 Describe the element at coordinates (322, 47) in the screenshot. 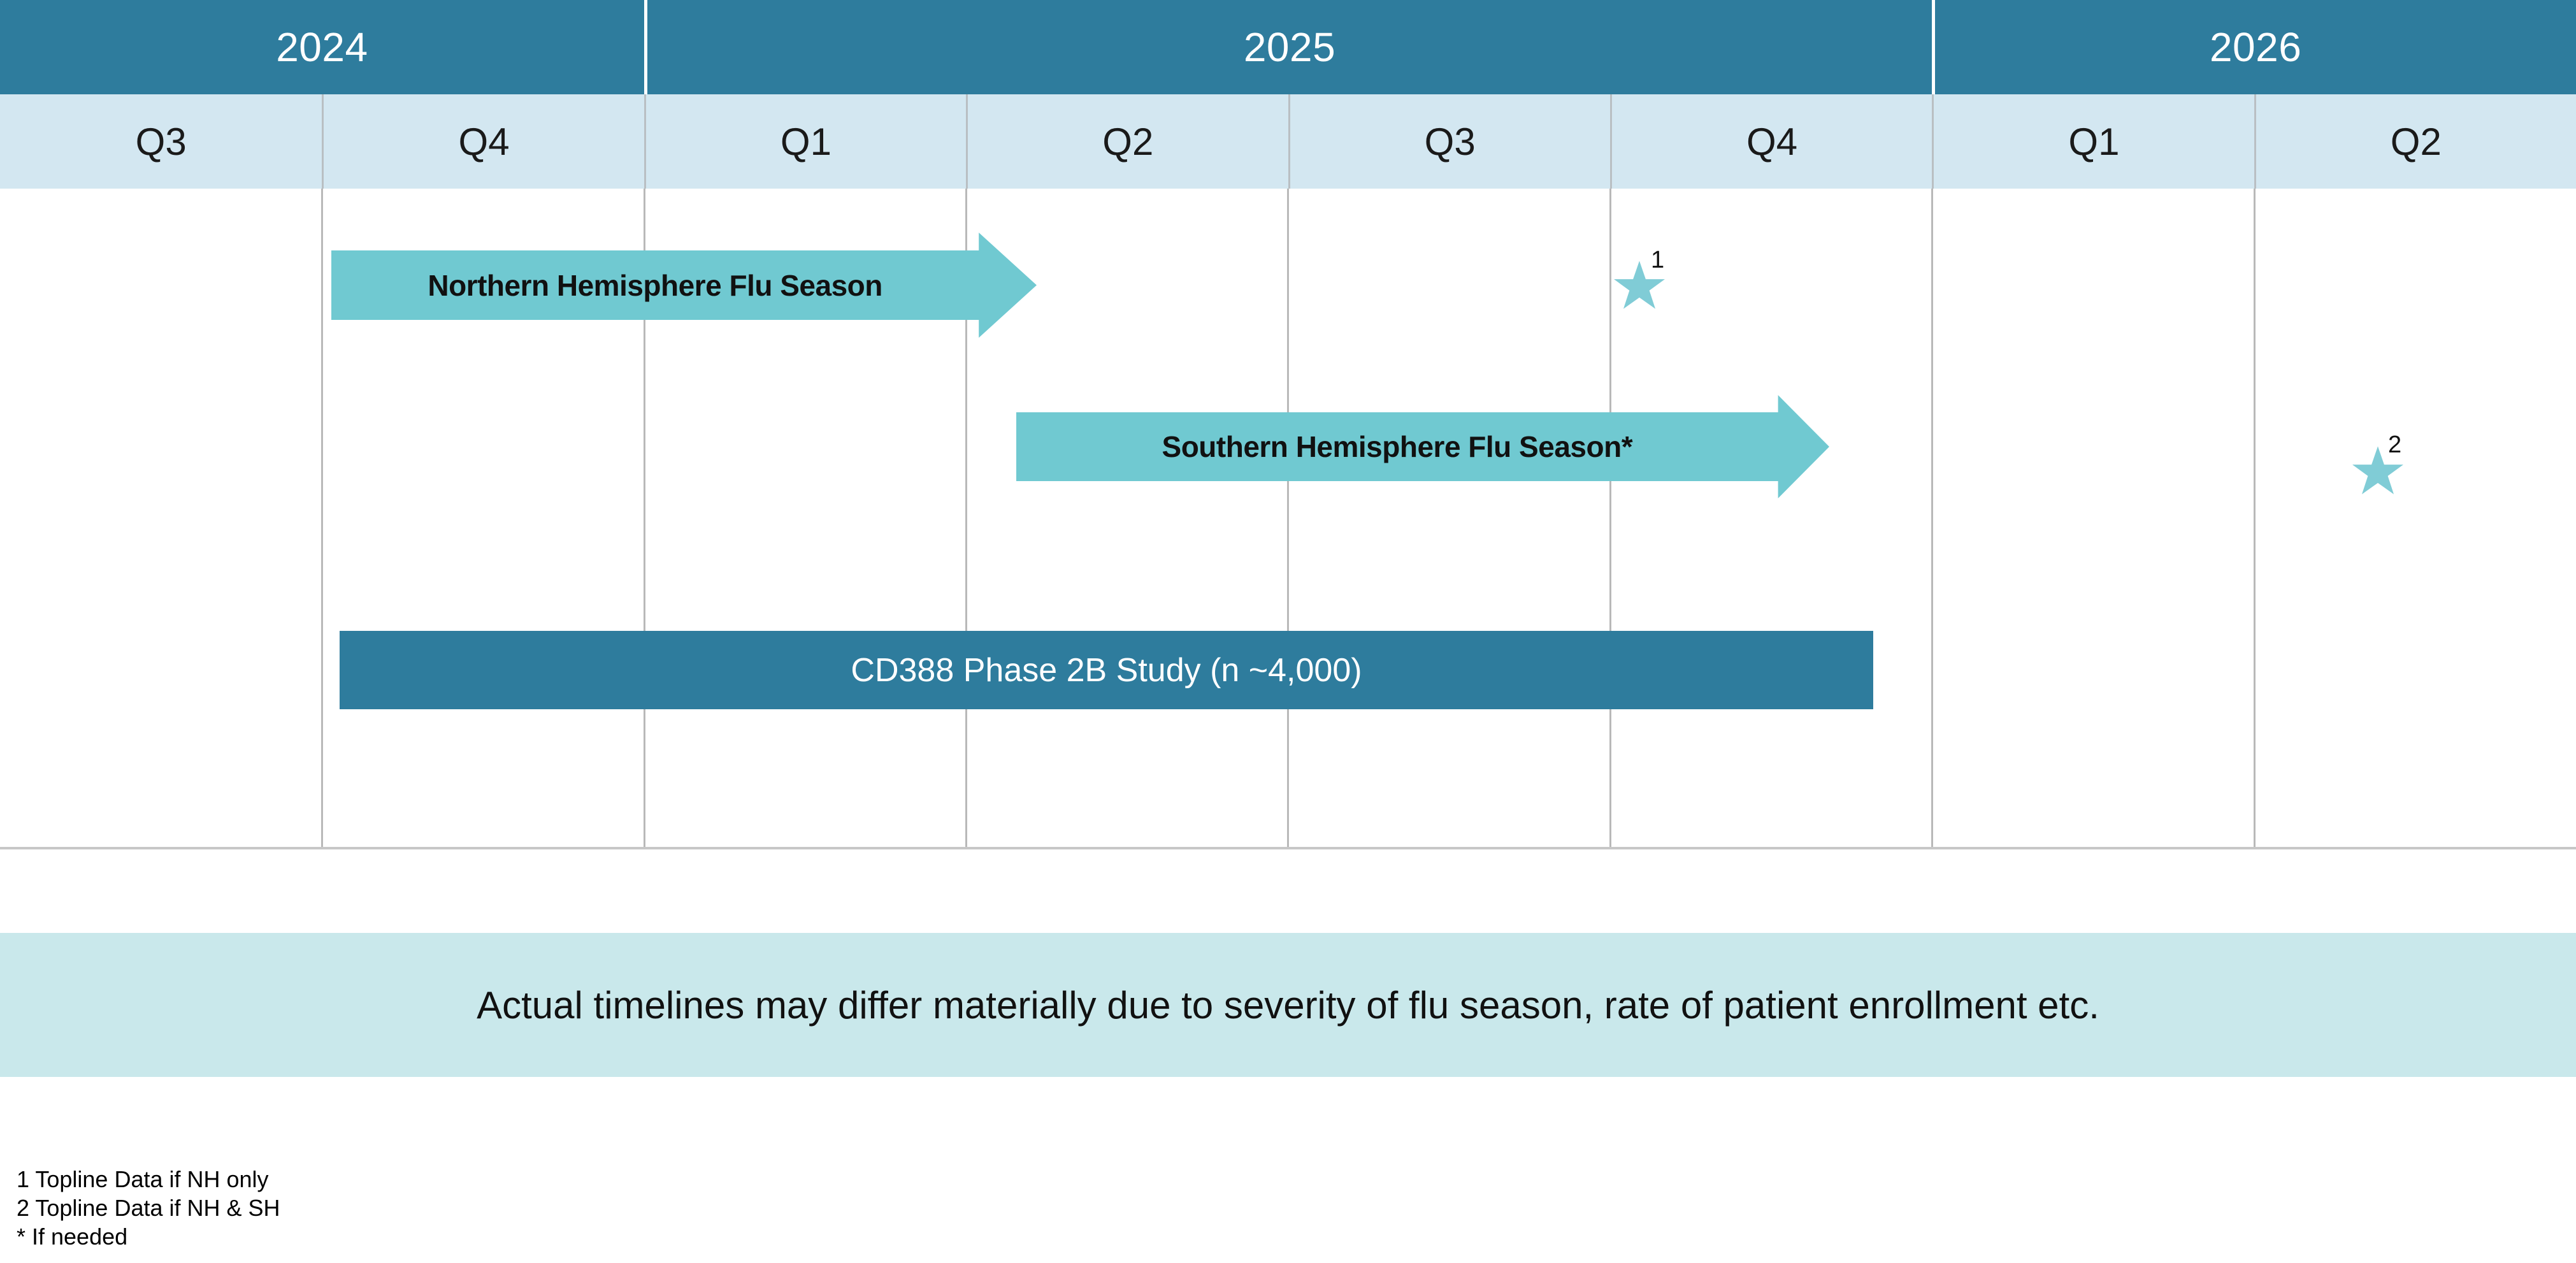

I see `year-cell-2024: 2024` at that location.